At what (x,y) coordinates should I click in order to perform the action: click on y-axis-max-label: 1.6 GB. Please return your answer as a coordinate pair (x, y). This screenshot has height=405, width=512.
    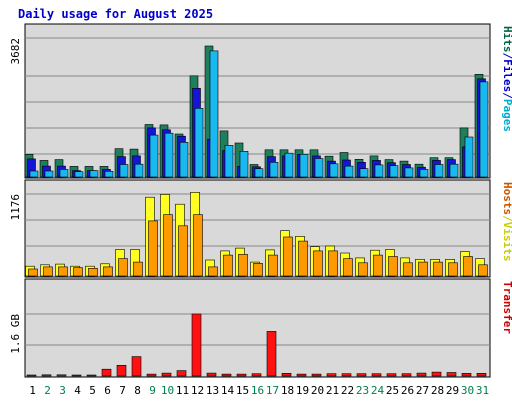
    Looking at the image, I should click on (15, 334).